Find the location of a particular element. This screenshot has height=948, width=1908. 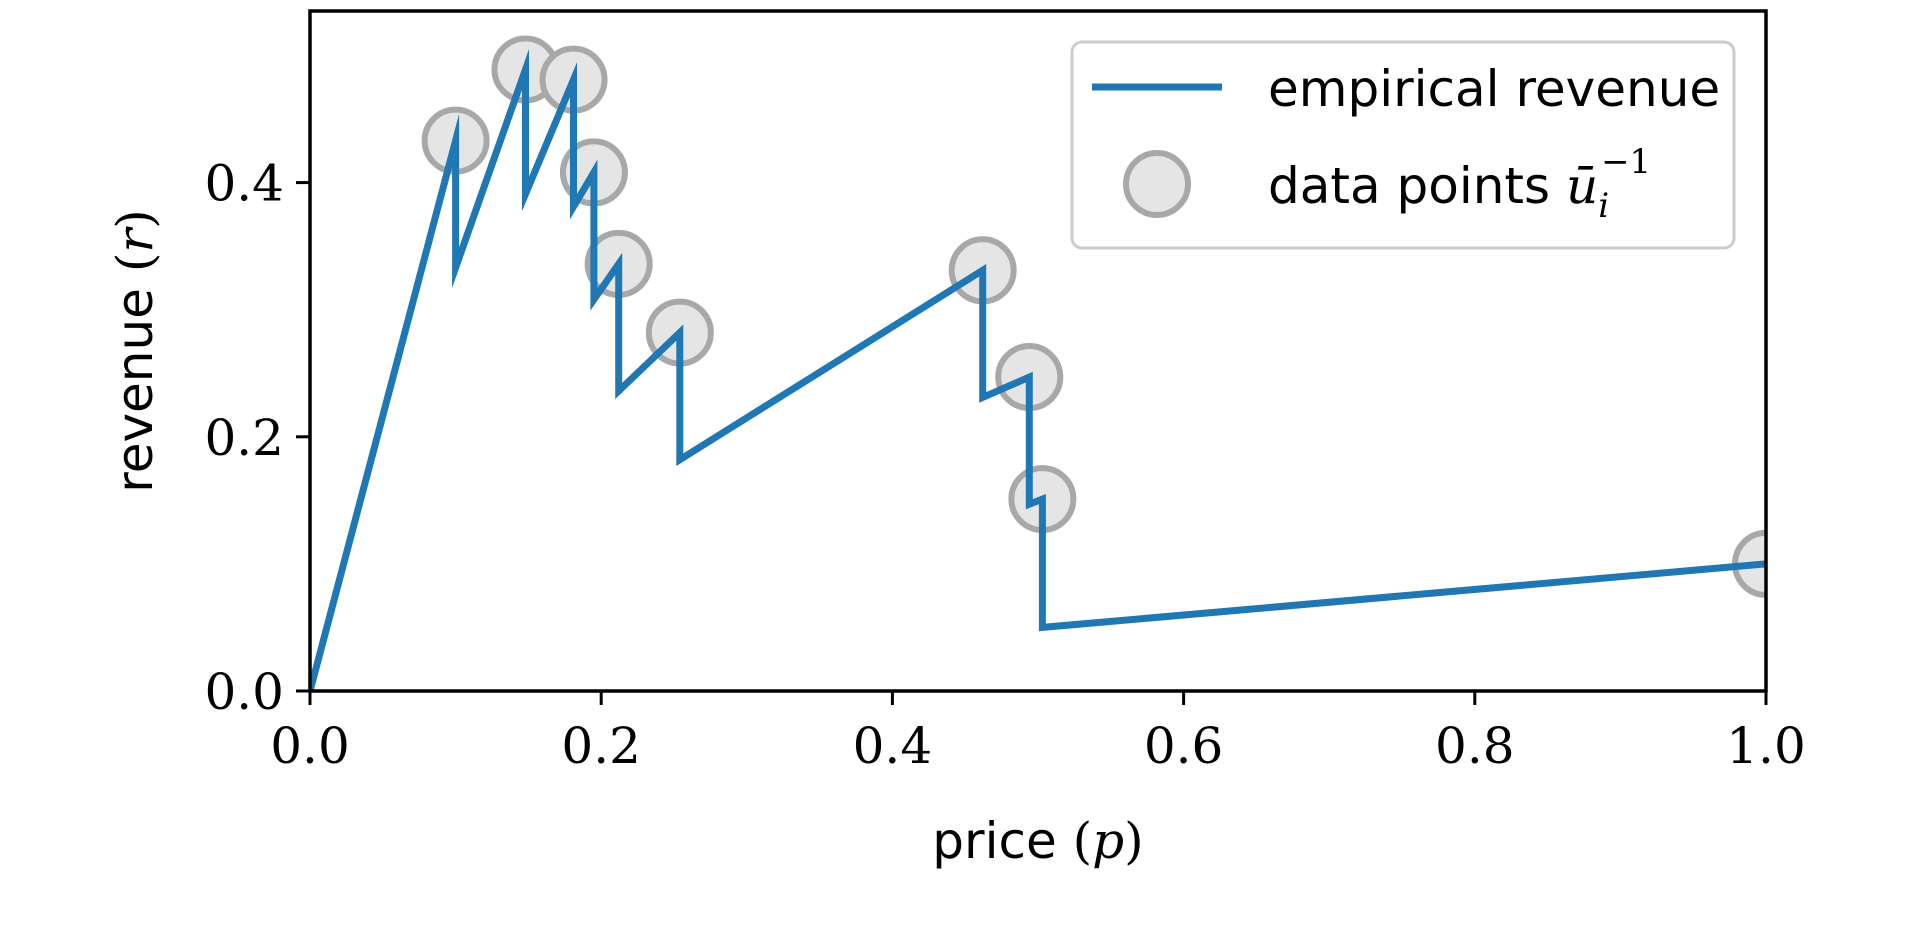

x-tick-label: 0.8 is located at coordinates (1475, 746).